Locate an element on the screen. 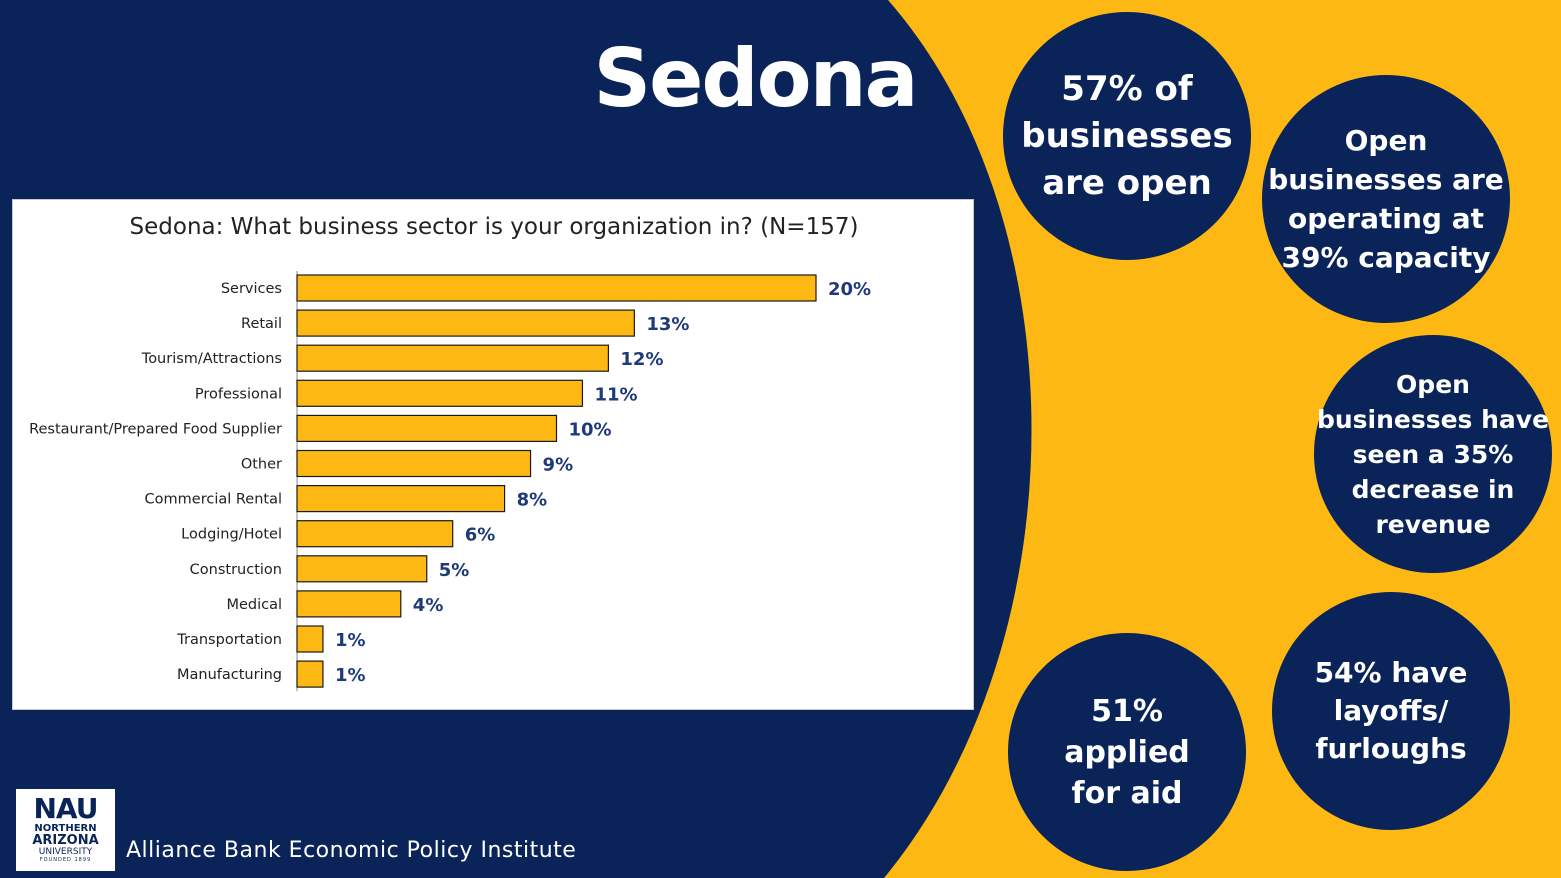  footer-institute-name: Alliance Bank Economic Policy Institute is located at coordinates (351, 850).